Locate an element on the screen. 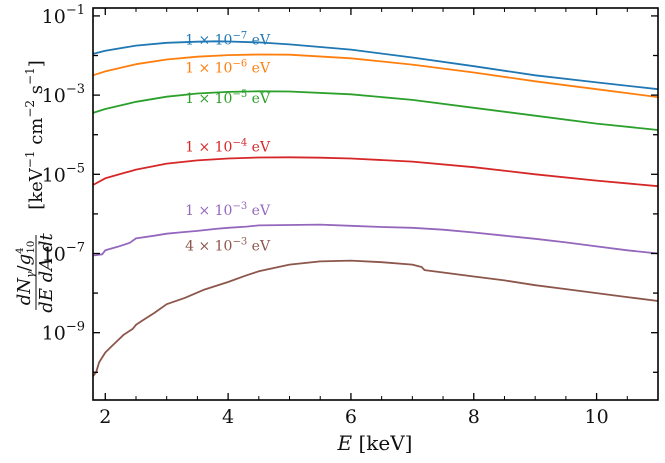  y-axis-label: dNγ/g410 dE dA dt [keV−1 cm−2 s−1] is located at coordinates (35, 186).